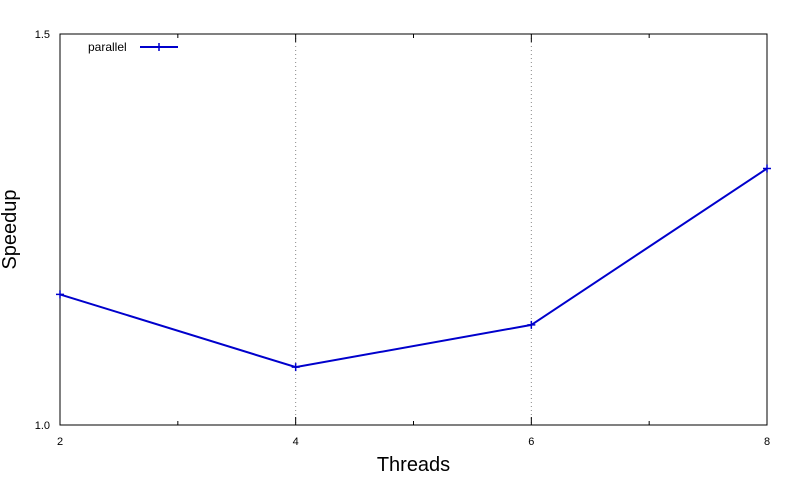 The image size is (800, 480). Describe the element at coordinates (107, 47) in the screenshot. I see `legend-label-parallel: parallel` at that location.